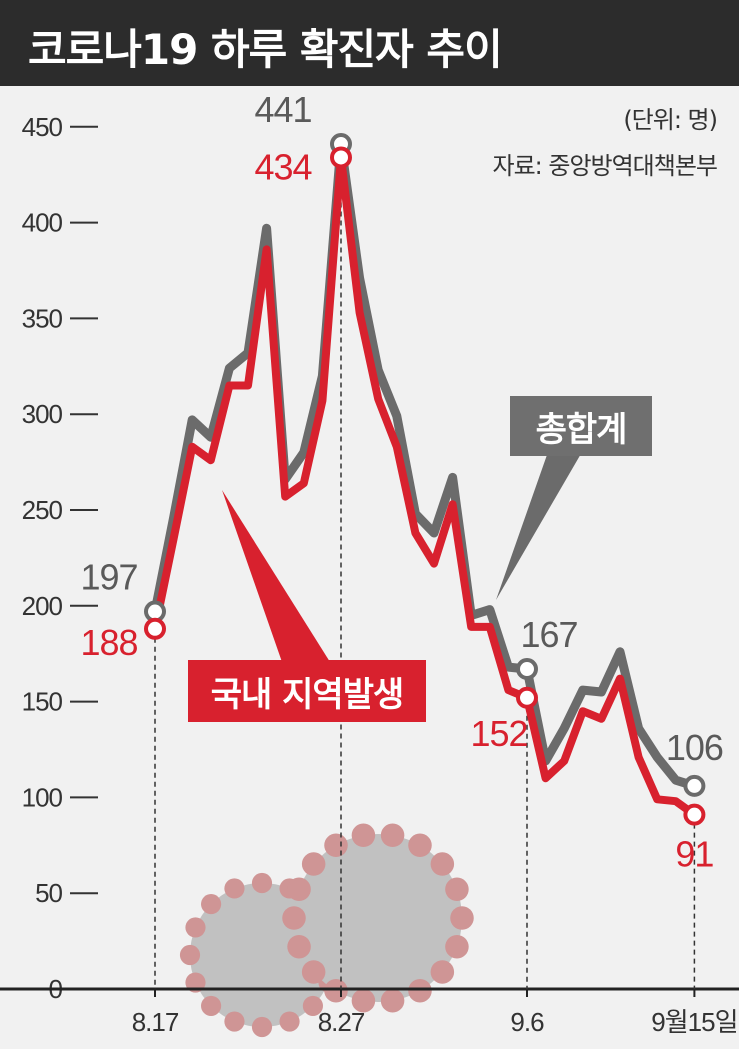 Image resolution: width=739 pixels, height=1049 pixels. What do you see at coordinates (42, 510) in the screenshot?
I see `y-tick-label: 250` at bounding box center [42, 510].